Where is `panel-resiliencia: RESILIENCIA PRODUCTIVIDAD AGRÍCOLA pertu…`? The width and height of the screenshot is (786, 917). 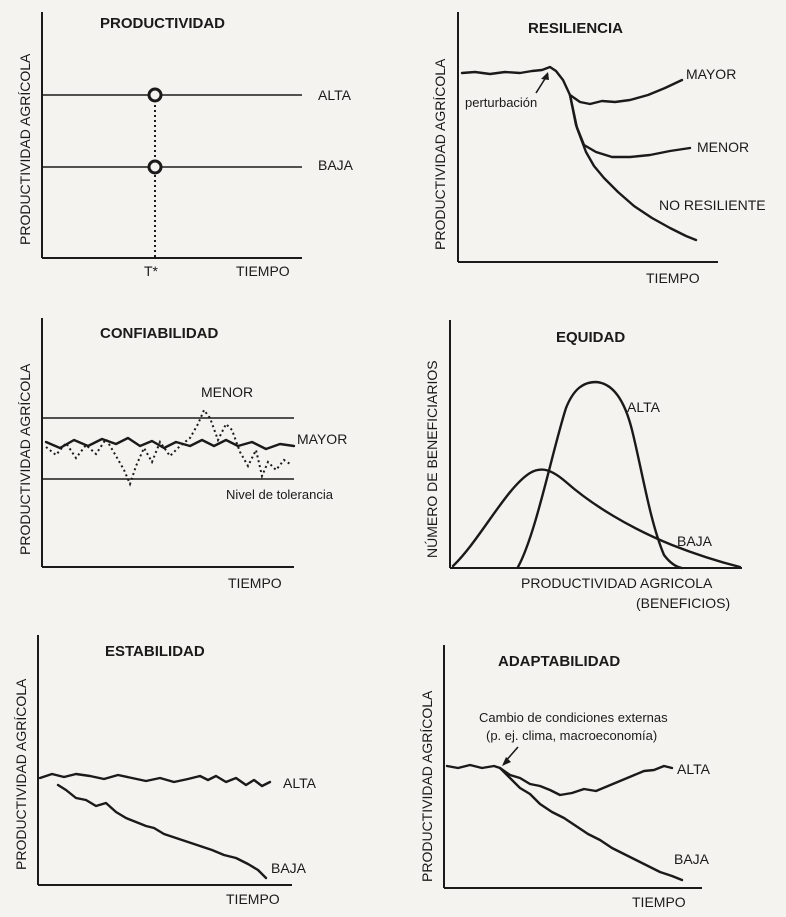
panel-resiliencia: RESILIENCIA PRODUCTIVIDAD AGRÍCOLA pertu… is located at coordinates (599, 149).